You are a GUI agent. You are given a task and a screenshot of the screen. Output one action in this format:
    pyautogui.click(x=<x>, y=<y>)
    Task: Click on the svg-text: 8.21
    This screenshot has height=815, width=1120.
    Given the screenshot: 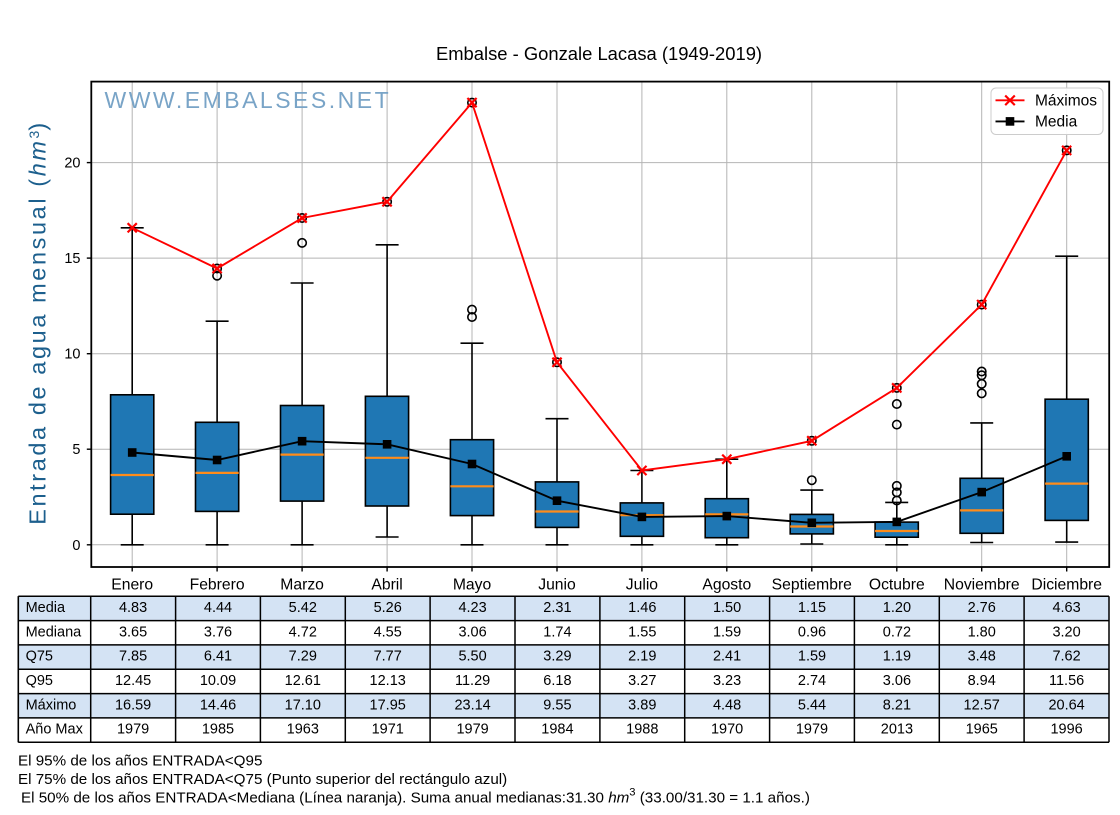 What is the action you would take?
    pyautogui.click(x=897, y=705)
    